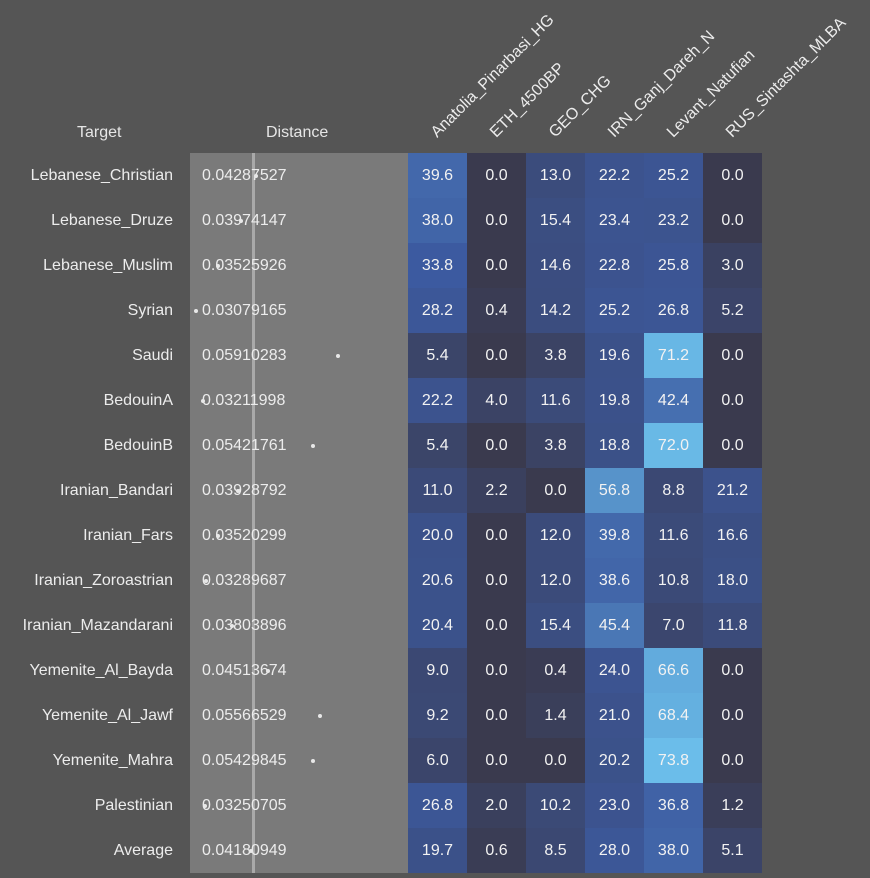 This screenshot has height=878, width=870. What do you see at coordinates (238, 490) in the screenshot?
I see `distance-dot-iranian-bandari` at bounding box center [238, 490].